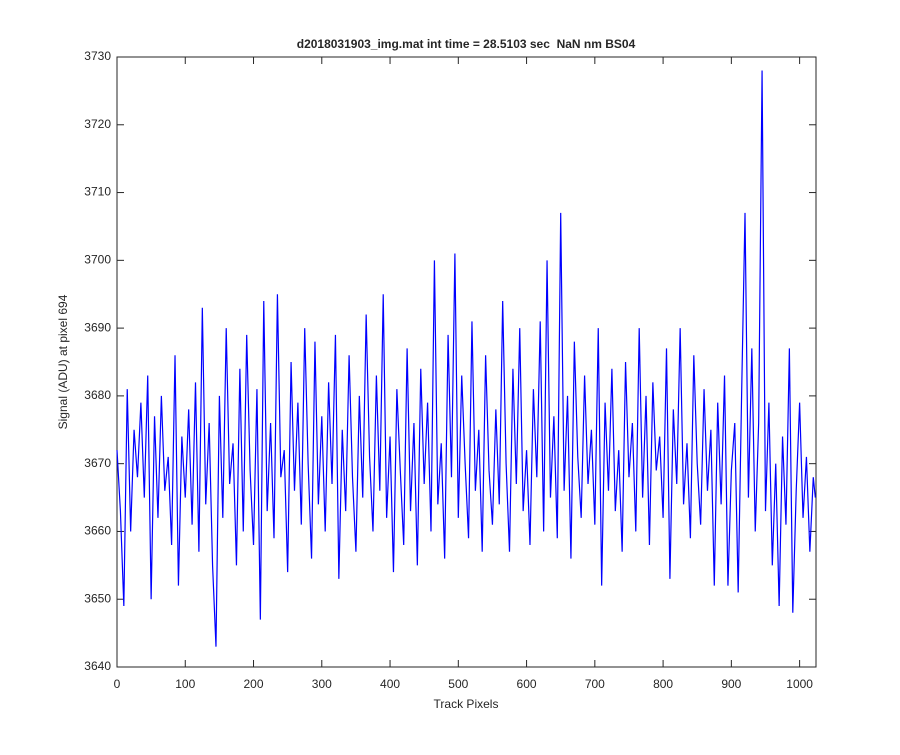 This screenshot has width=900, height=755. Describe the element at coordinates (97, 598) in the screenshot. I see `y-tick-label: 3650` at that location.